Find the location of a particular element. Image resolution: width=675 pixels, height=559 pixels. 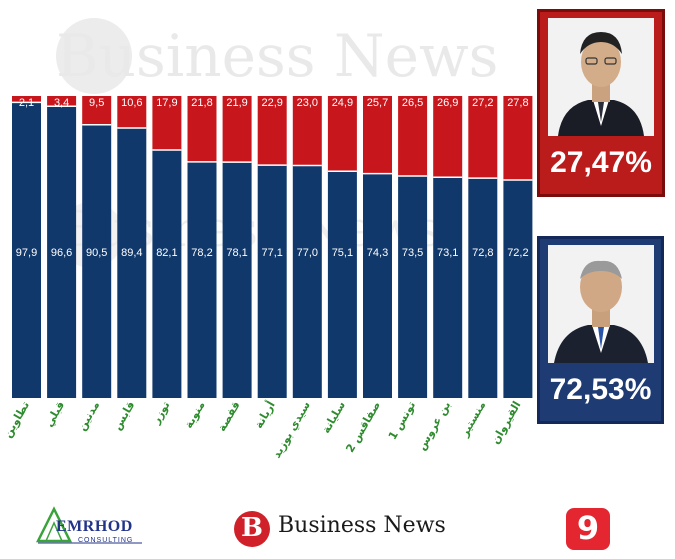

data-label-blue: 89,4 is located at coordinates (131, 253).